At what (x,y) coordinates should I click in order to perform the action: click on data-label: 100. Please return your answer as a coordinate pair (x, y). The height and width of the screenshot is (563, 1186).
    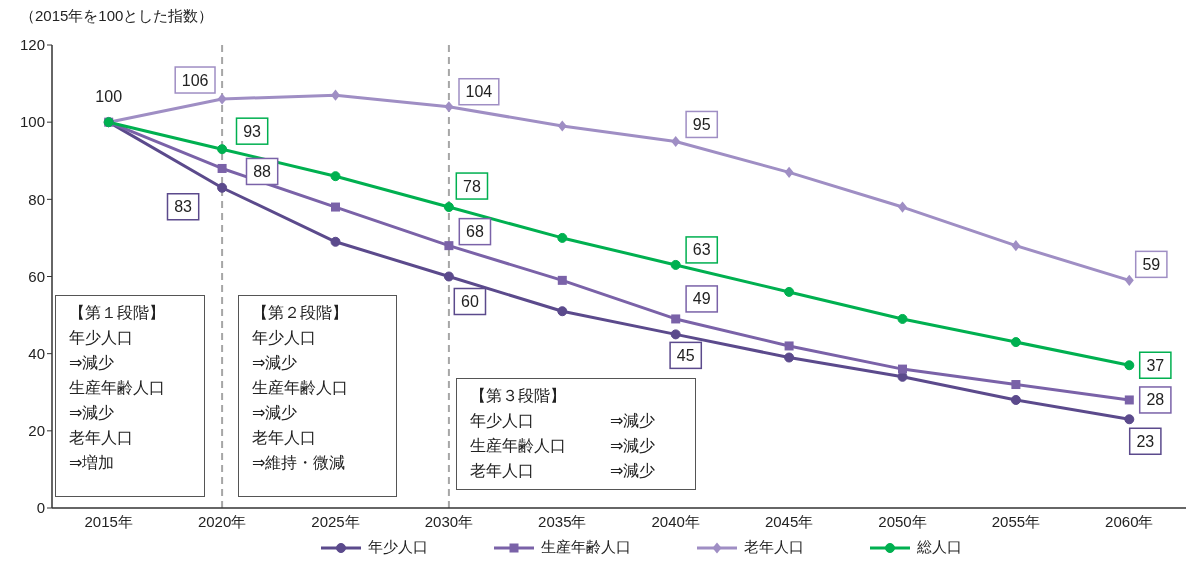
    Looking at the image, I should click on (109, 96).